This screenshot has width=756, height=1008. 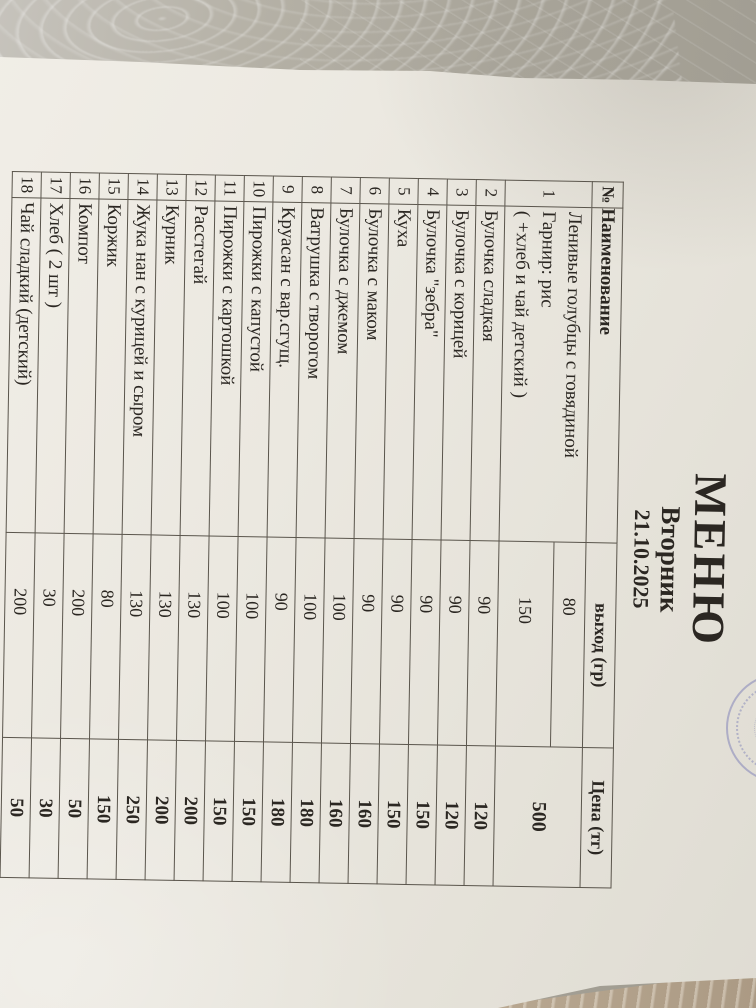 What do you see at coordinates (462, 192) in the screenshot?
I see `row-number: 3` at bounding box center [462, 192].